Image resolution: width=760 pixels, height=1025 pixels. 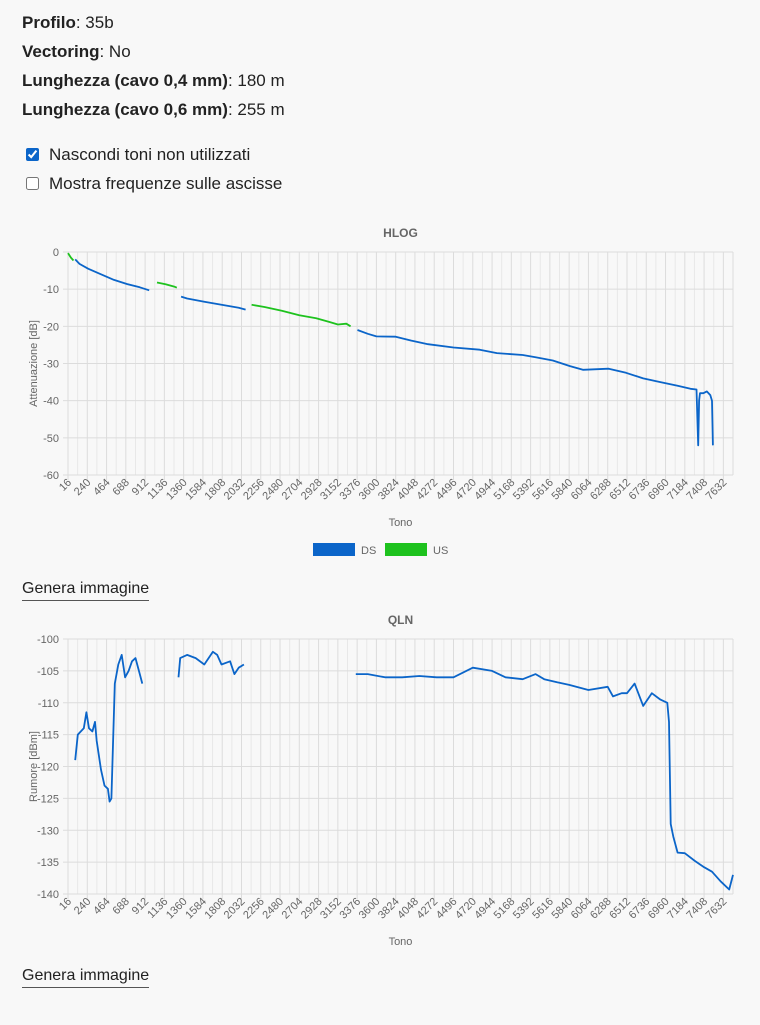 What do you see at coordinates (293, 490) in the screenshot?
I see `chart-0-x-tick-label: 2704` at bounding box center [293, 490].